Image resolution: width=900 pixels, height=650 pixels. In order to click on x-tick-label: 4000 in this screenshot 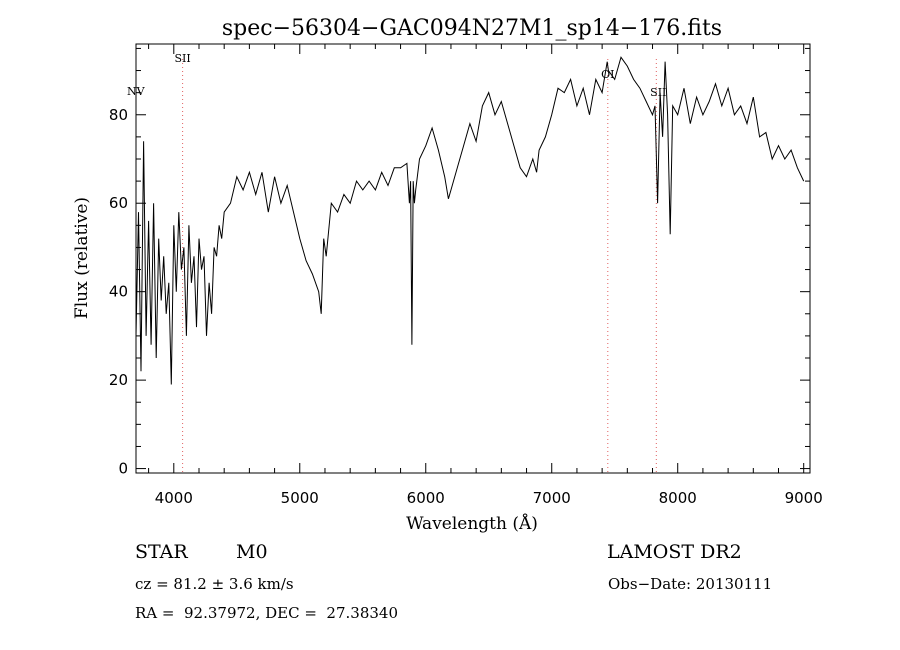, I will do `click(174, 498)`.